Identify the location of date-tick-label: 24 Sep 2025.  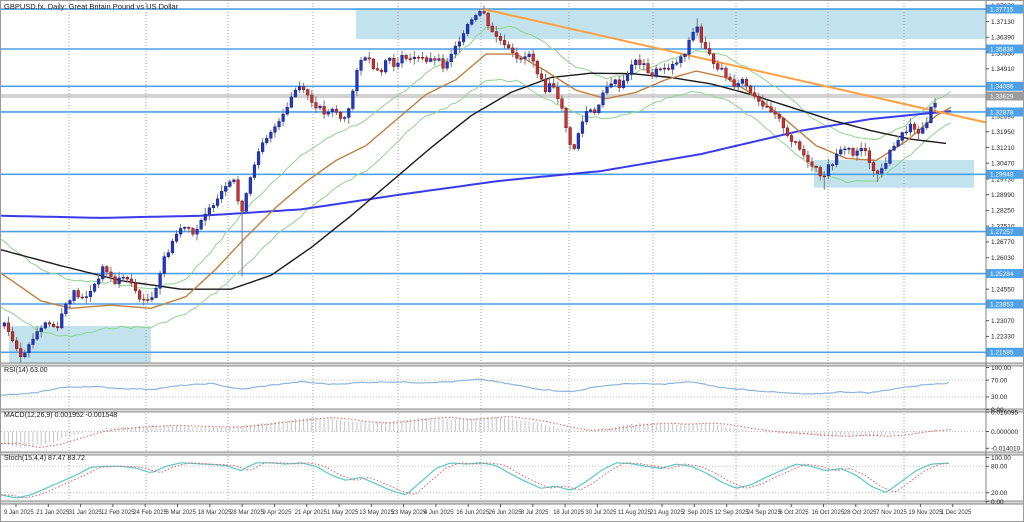
(764, 513).